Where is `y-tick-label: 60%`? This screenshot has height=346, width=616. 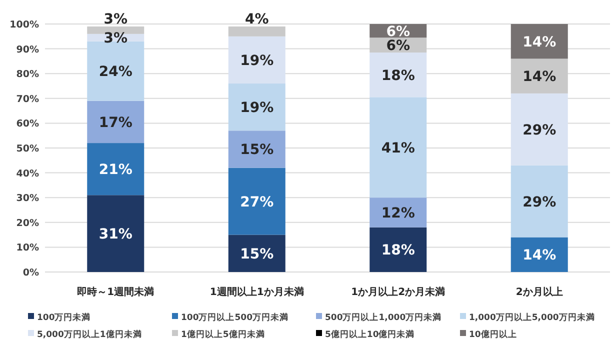 y-tick-label: 60% is located at coordinates (28, 124).